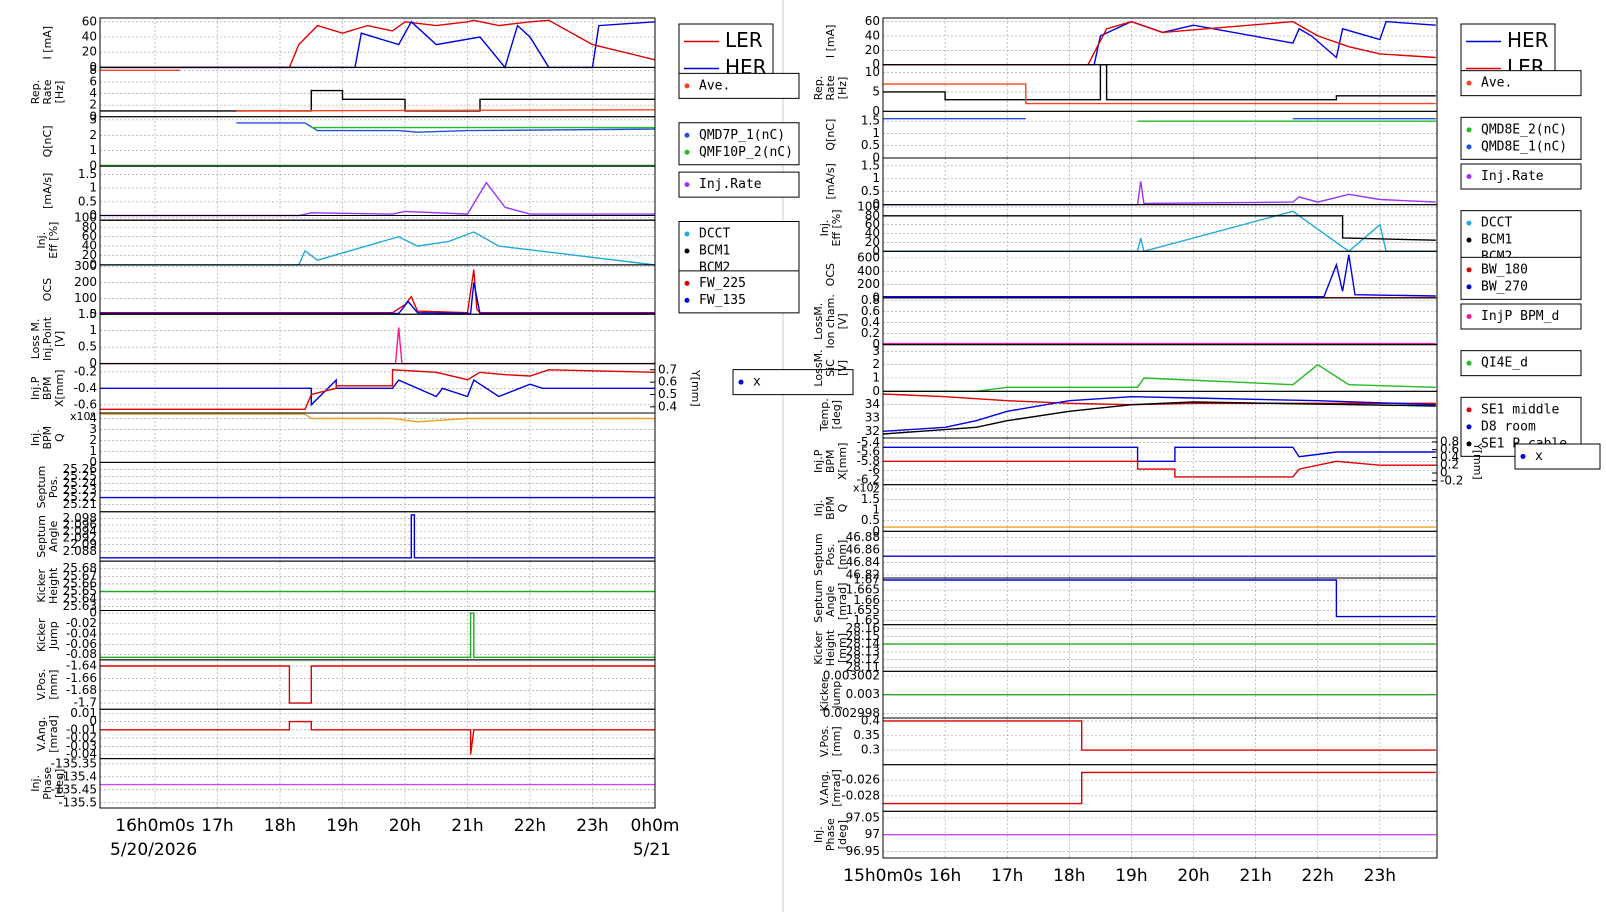 The image size is (1606, 912). I want to click on y-tick-label: 25.26, so click(80, 469).